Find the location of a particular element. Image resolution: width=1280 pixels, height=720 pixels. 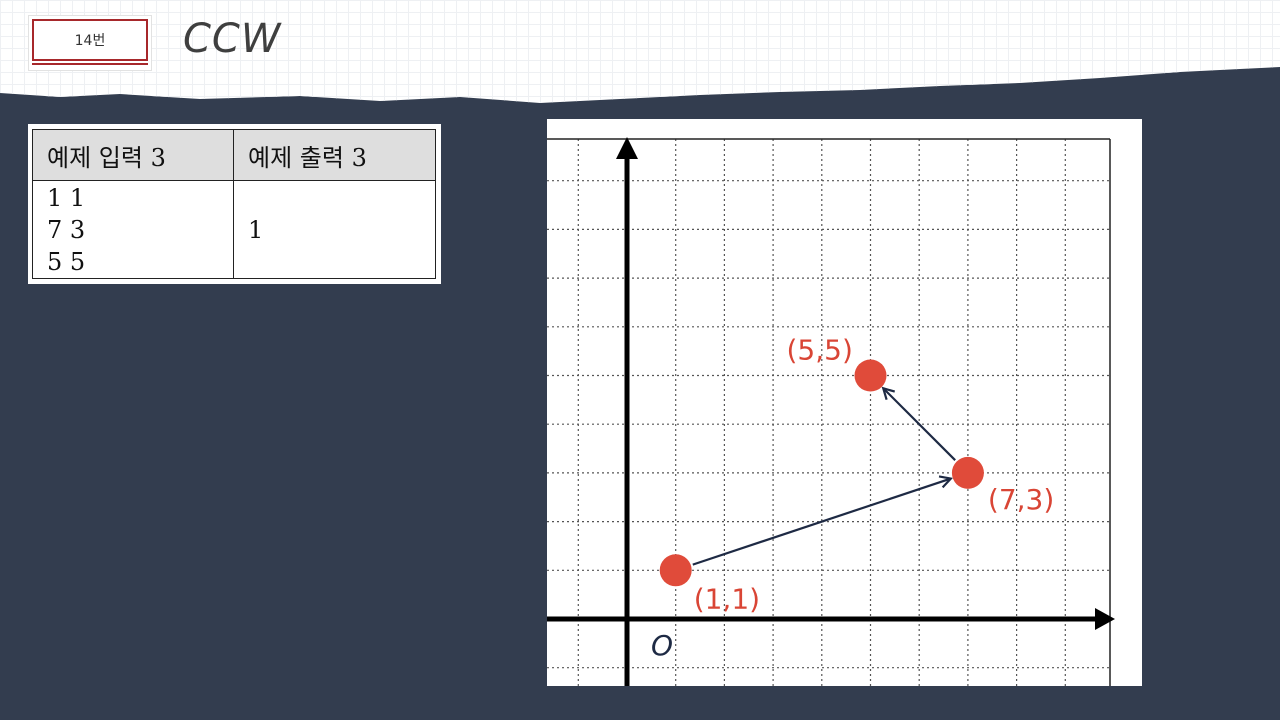

slide-title: CCW is located at coordinates (232, 39).